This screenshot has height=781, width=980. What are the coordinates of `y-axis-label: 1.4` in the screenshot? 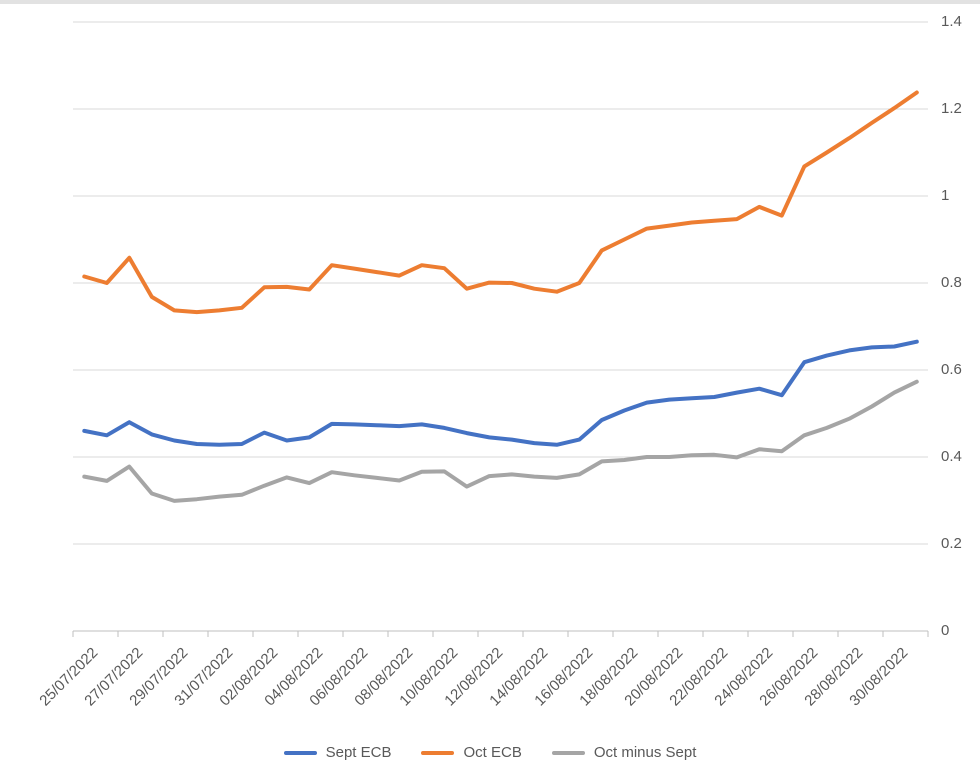 It's located at (951, 21).